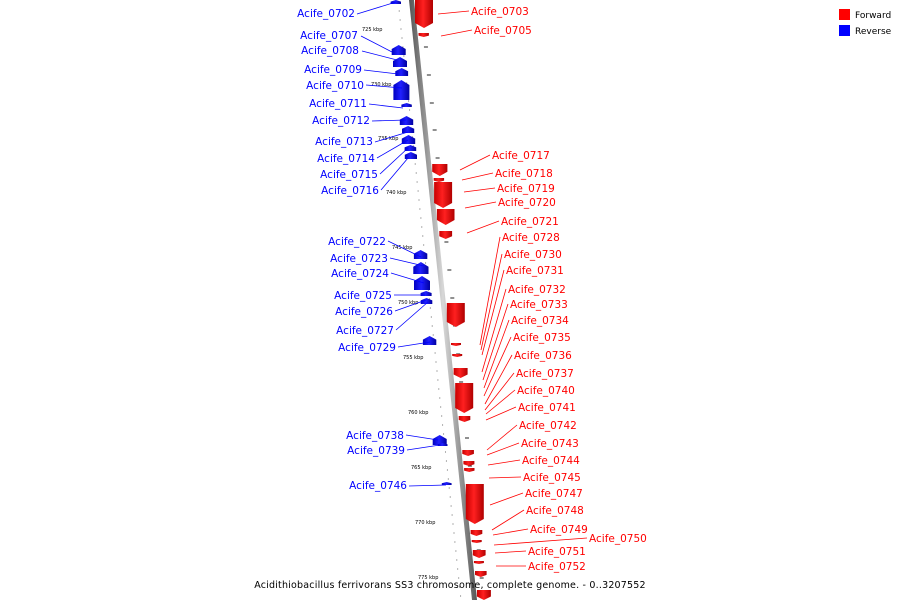 The image size is (900, 604). What do you see at coordinates (375, 436) in the screenshot?
I see `gene-label-acife-0738: Acife_0738` at bounding box center [375, 436].